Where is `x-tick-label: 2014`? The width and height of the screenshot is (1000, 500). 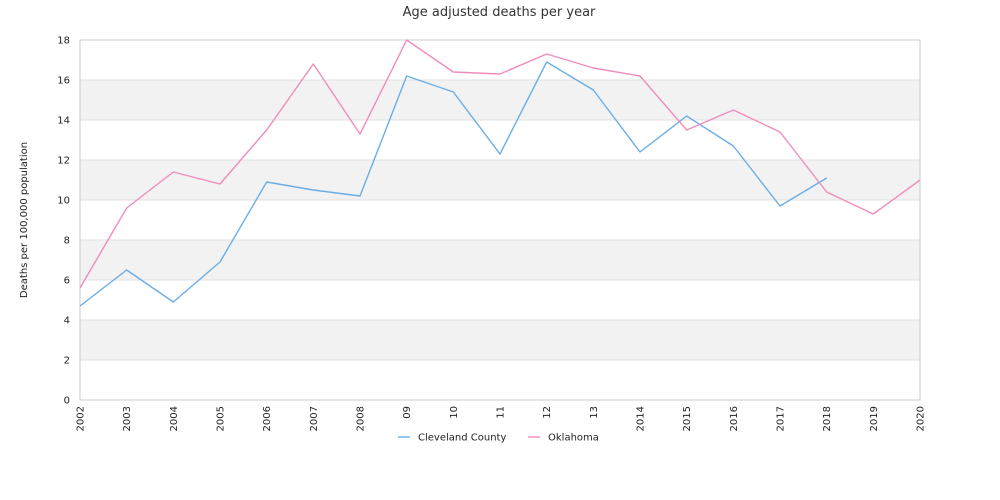 x-tick-label: 2014 is located at coordinates (641, 418).